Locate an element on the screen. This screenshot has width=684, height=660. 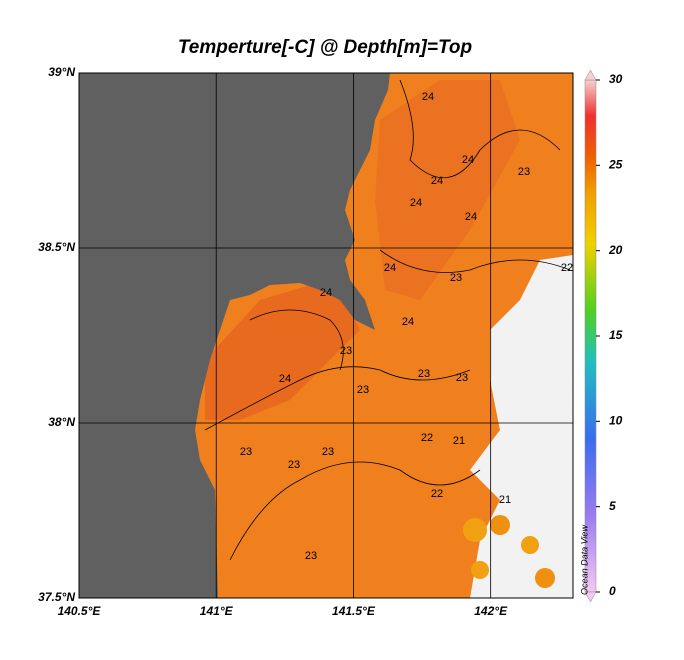
colorbar-tick-label: 0 is located at coordinates (612, 591).